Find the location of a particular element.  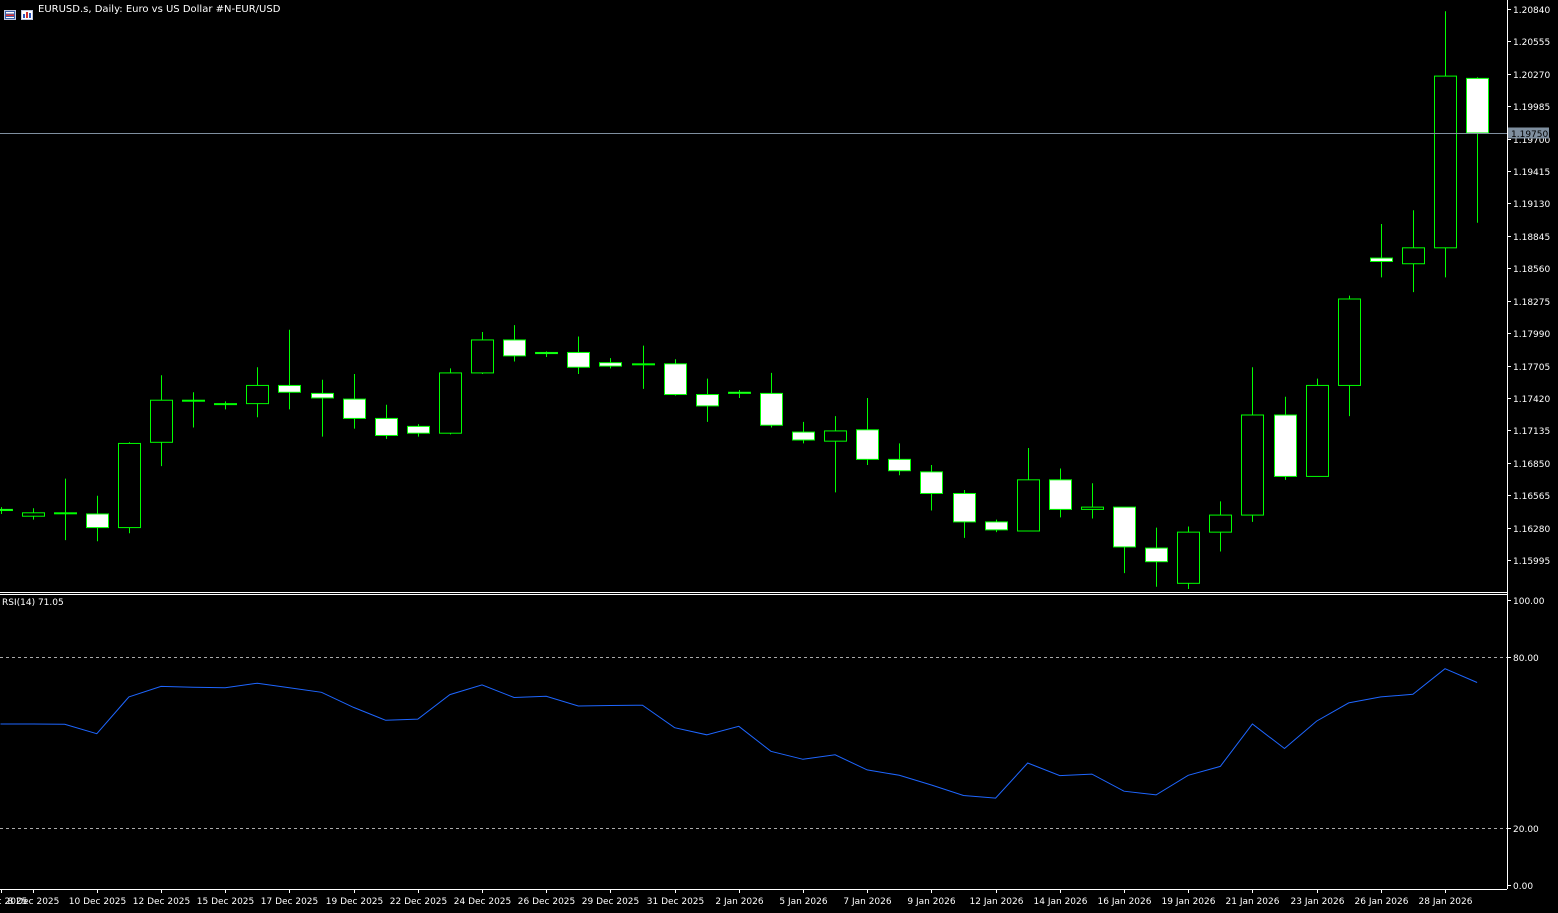

x-tick-label: 24 Dec 2025 is located at coordinates (483, 902).